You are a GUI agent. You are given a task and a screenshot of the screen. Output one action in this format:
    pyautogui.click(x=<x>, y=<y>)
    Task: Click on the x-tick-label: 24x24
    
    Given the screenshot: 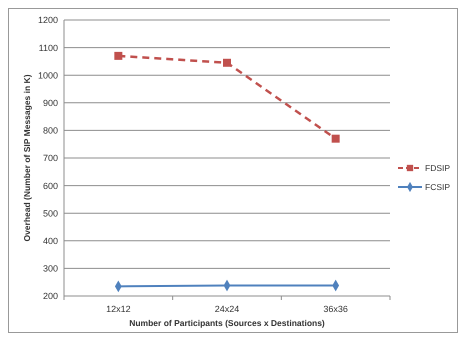 What is the action you would take?
    pyautogui.click(x=227, y=309)
    